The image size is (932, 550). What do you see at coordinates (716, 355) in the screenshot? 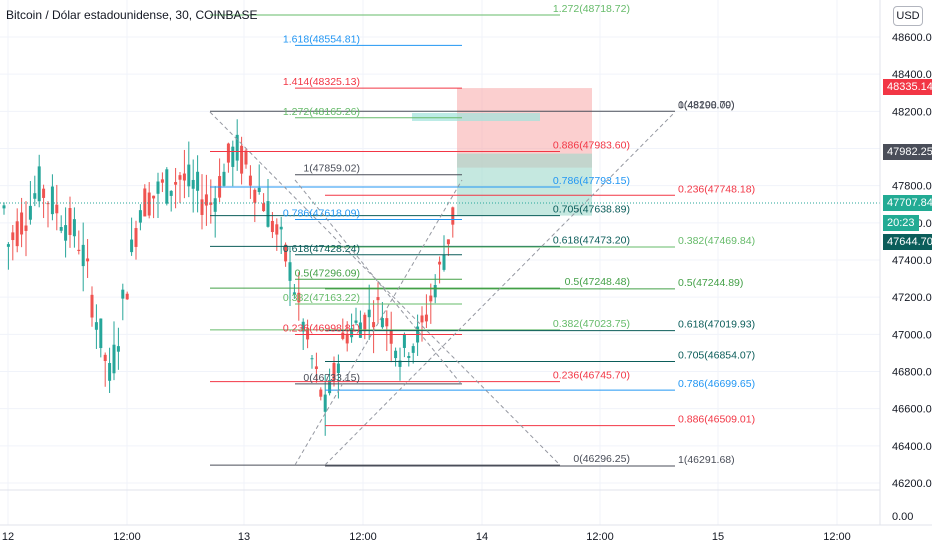
I see `fib-label: 0.705(46854.07)` at bounding box center [716, 355].